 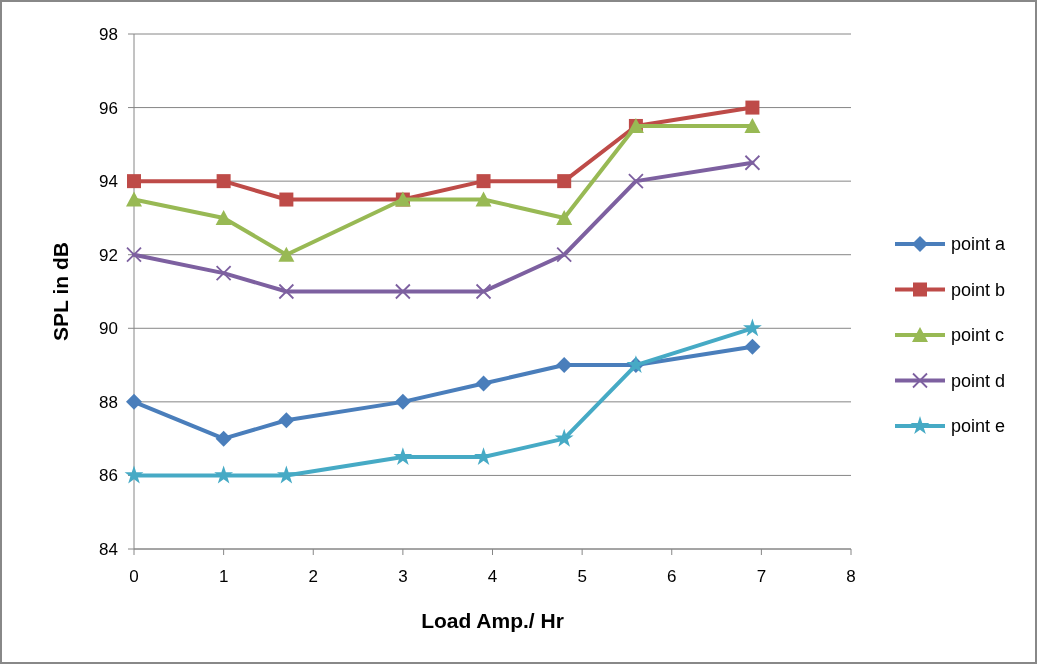 I want to click on x-tick-label: 6, so click(x=672, y=576).